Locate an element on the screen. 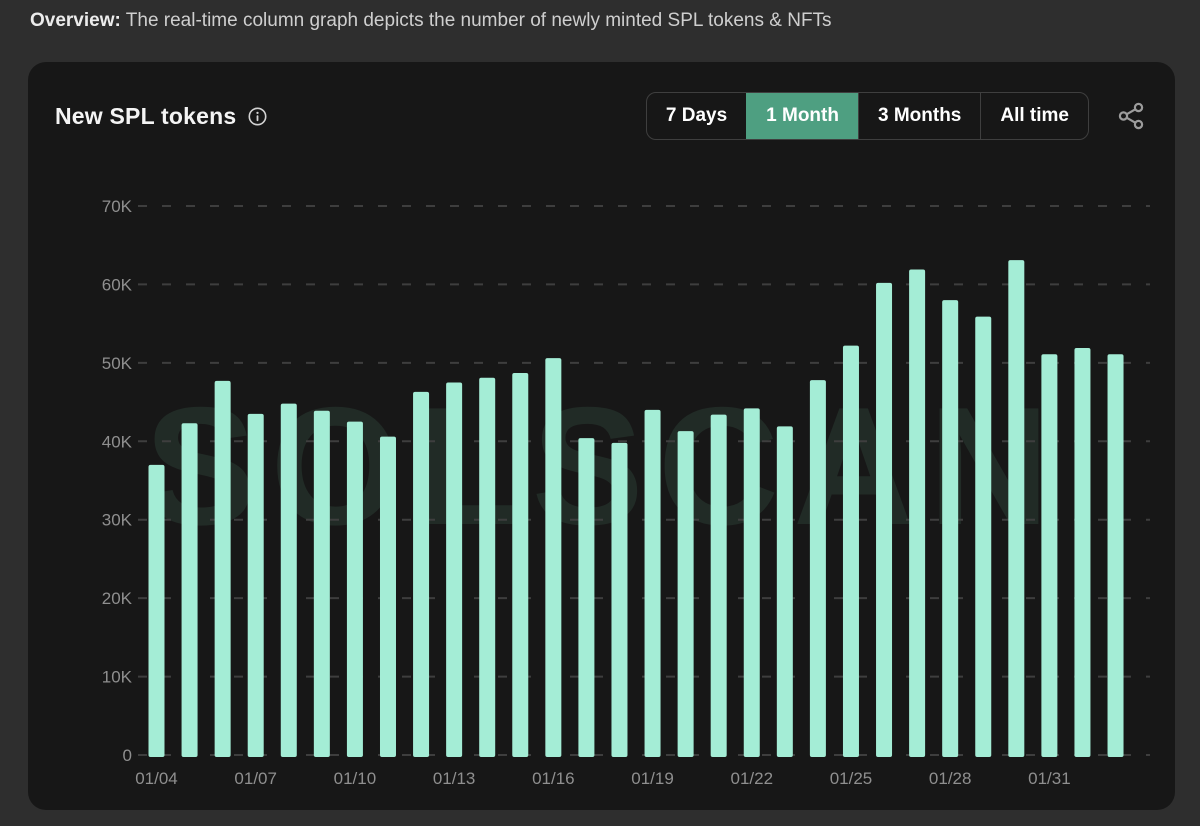 The width and height of the screenshot is (1200, 826). bar-01/24 is located at coordinates (817, 568).